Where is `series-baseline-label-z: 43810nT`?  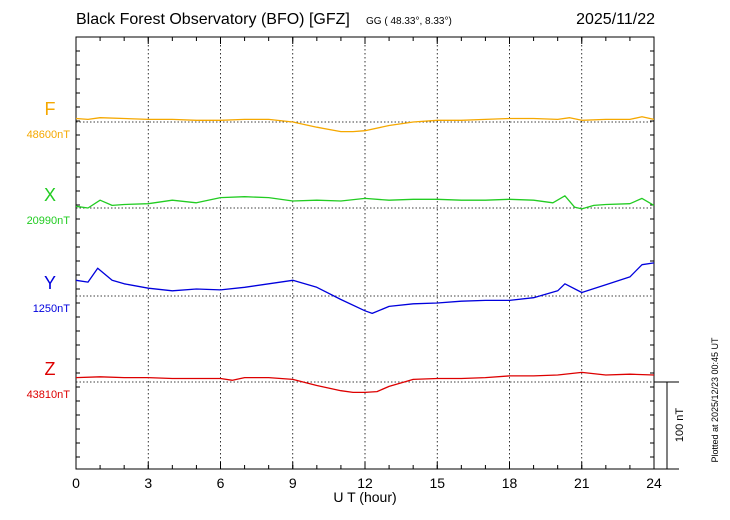 series-baseline-label-z: 43810nT is located at coordinates (49, 395).